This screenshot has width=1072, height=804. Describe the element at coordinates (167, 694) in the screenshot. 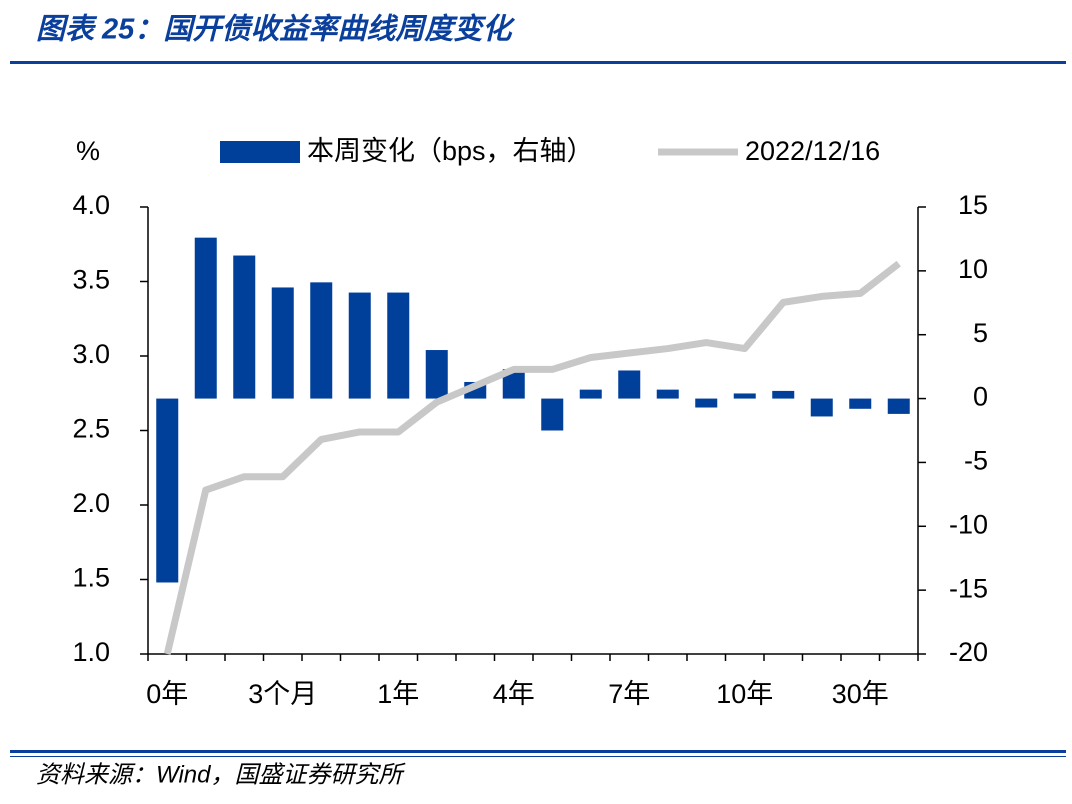

I see `x-tick-label: 0年` at that location.